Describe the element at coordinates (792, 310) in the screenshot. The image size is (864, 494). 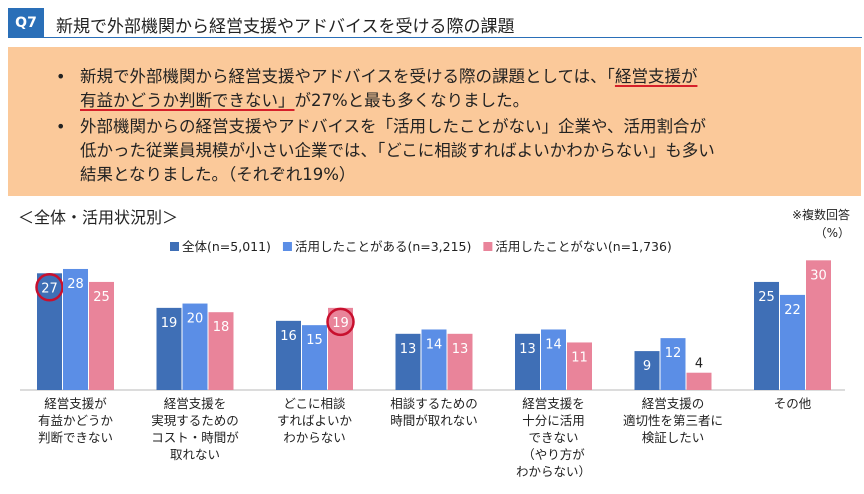
I see `data-label-6-1: 22` at that location.